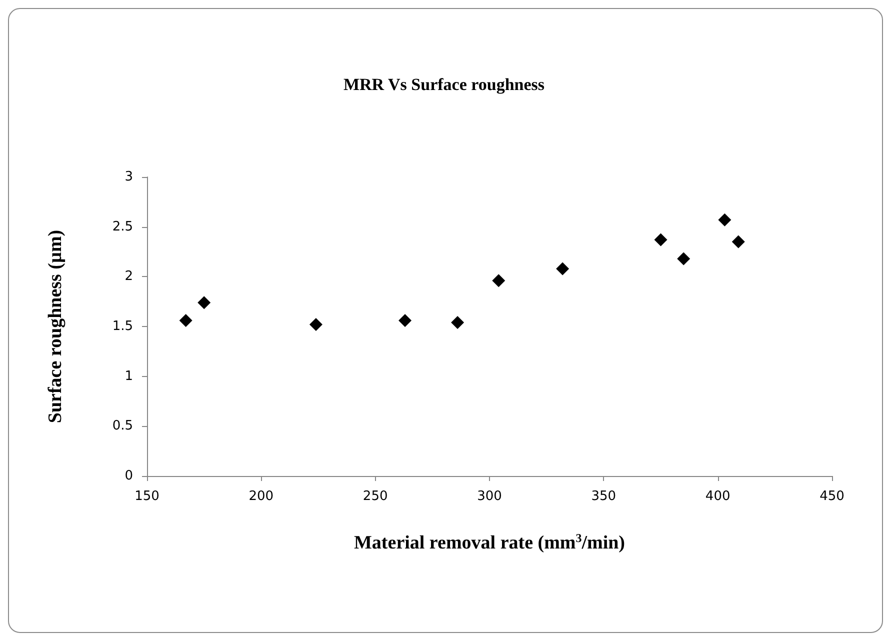 The width and height of the screenshot is (891, 641). I want to click on x-tick-label: 400, so click(717, 496).